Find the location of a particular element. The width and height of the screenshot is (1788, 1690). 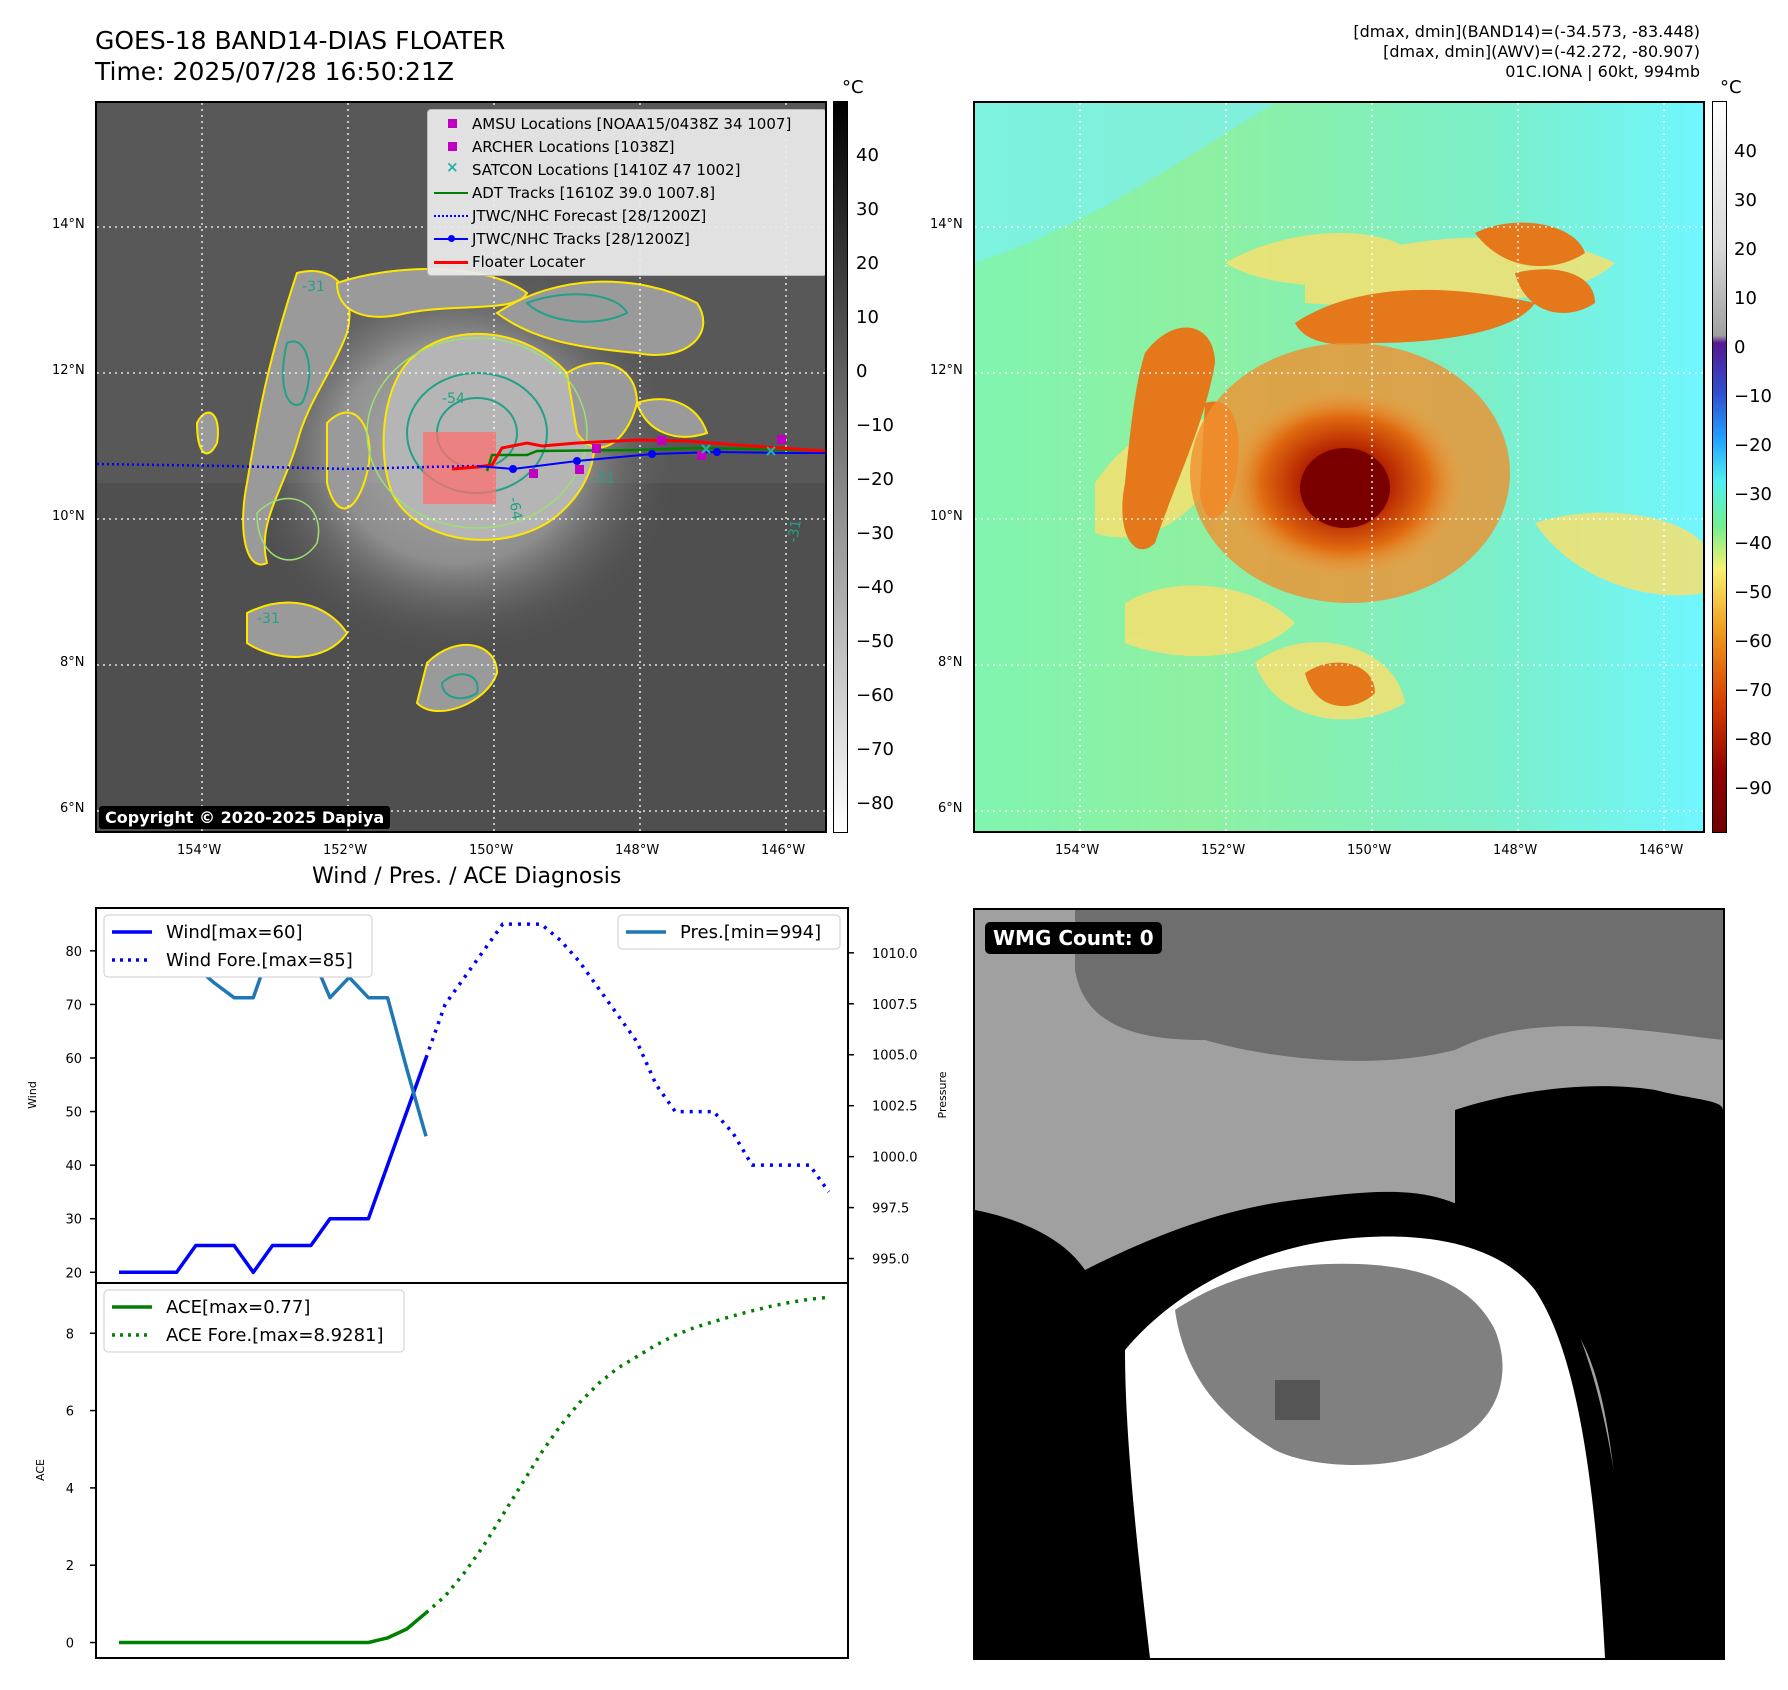

pressure-axis-label: Pressure is located at coordinates (942, 1094).